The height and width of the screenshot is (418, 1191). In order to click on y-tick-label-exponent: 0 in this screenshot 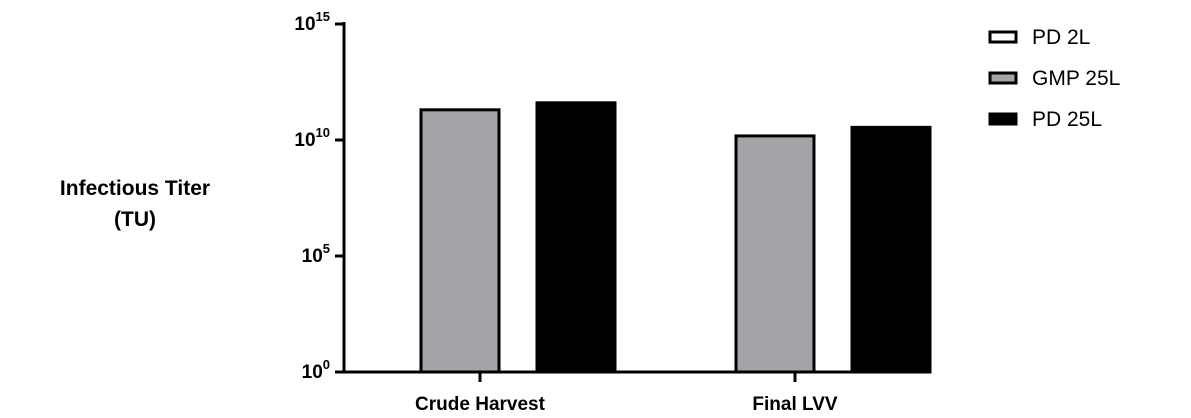, I will do `click(326, 364)`.